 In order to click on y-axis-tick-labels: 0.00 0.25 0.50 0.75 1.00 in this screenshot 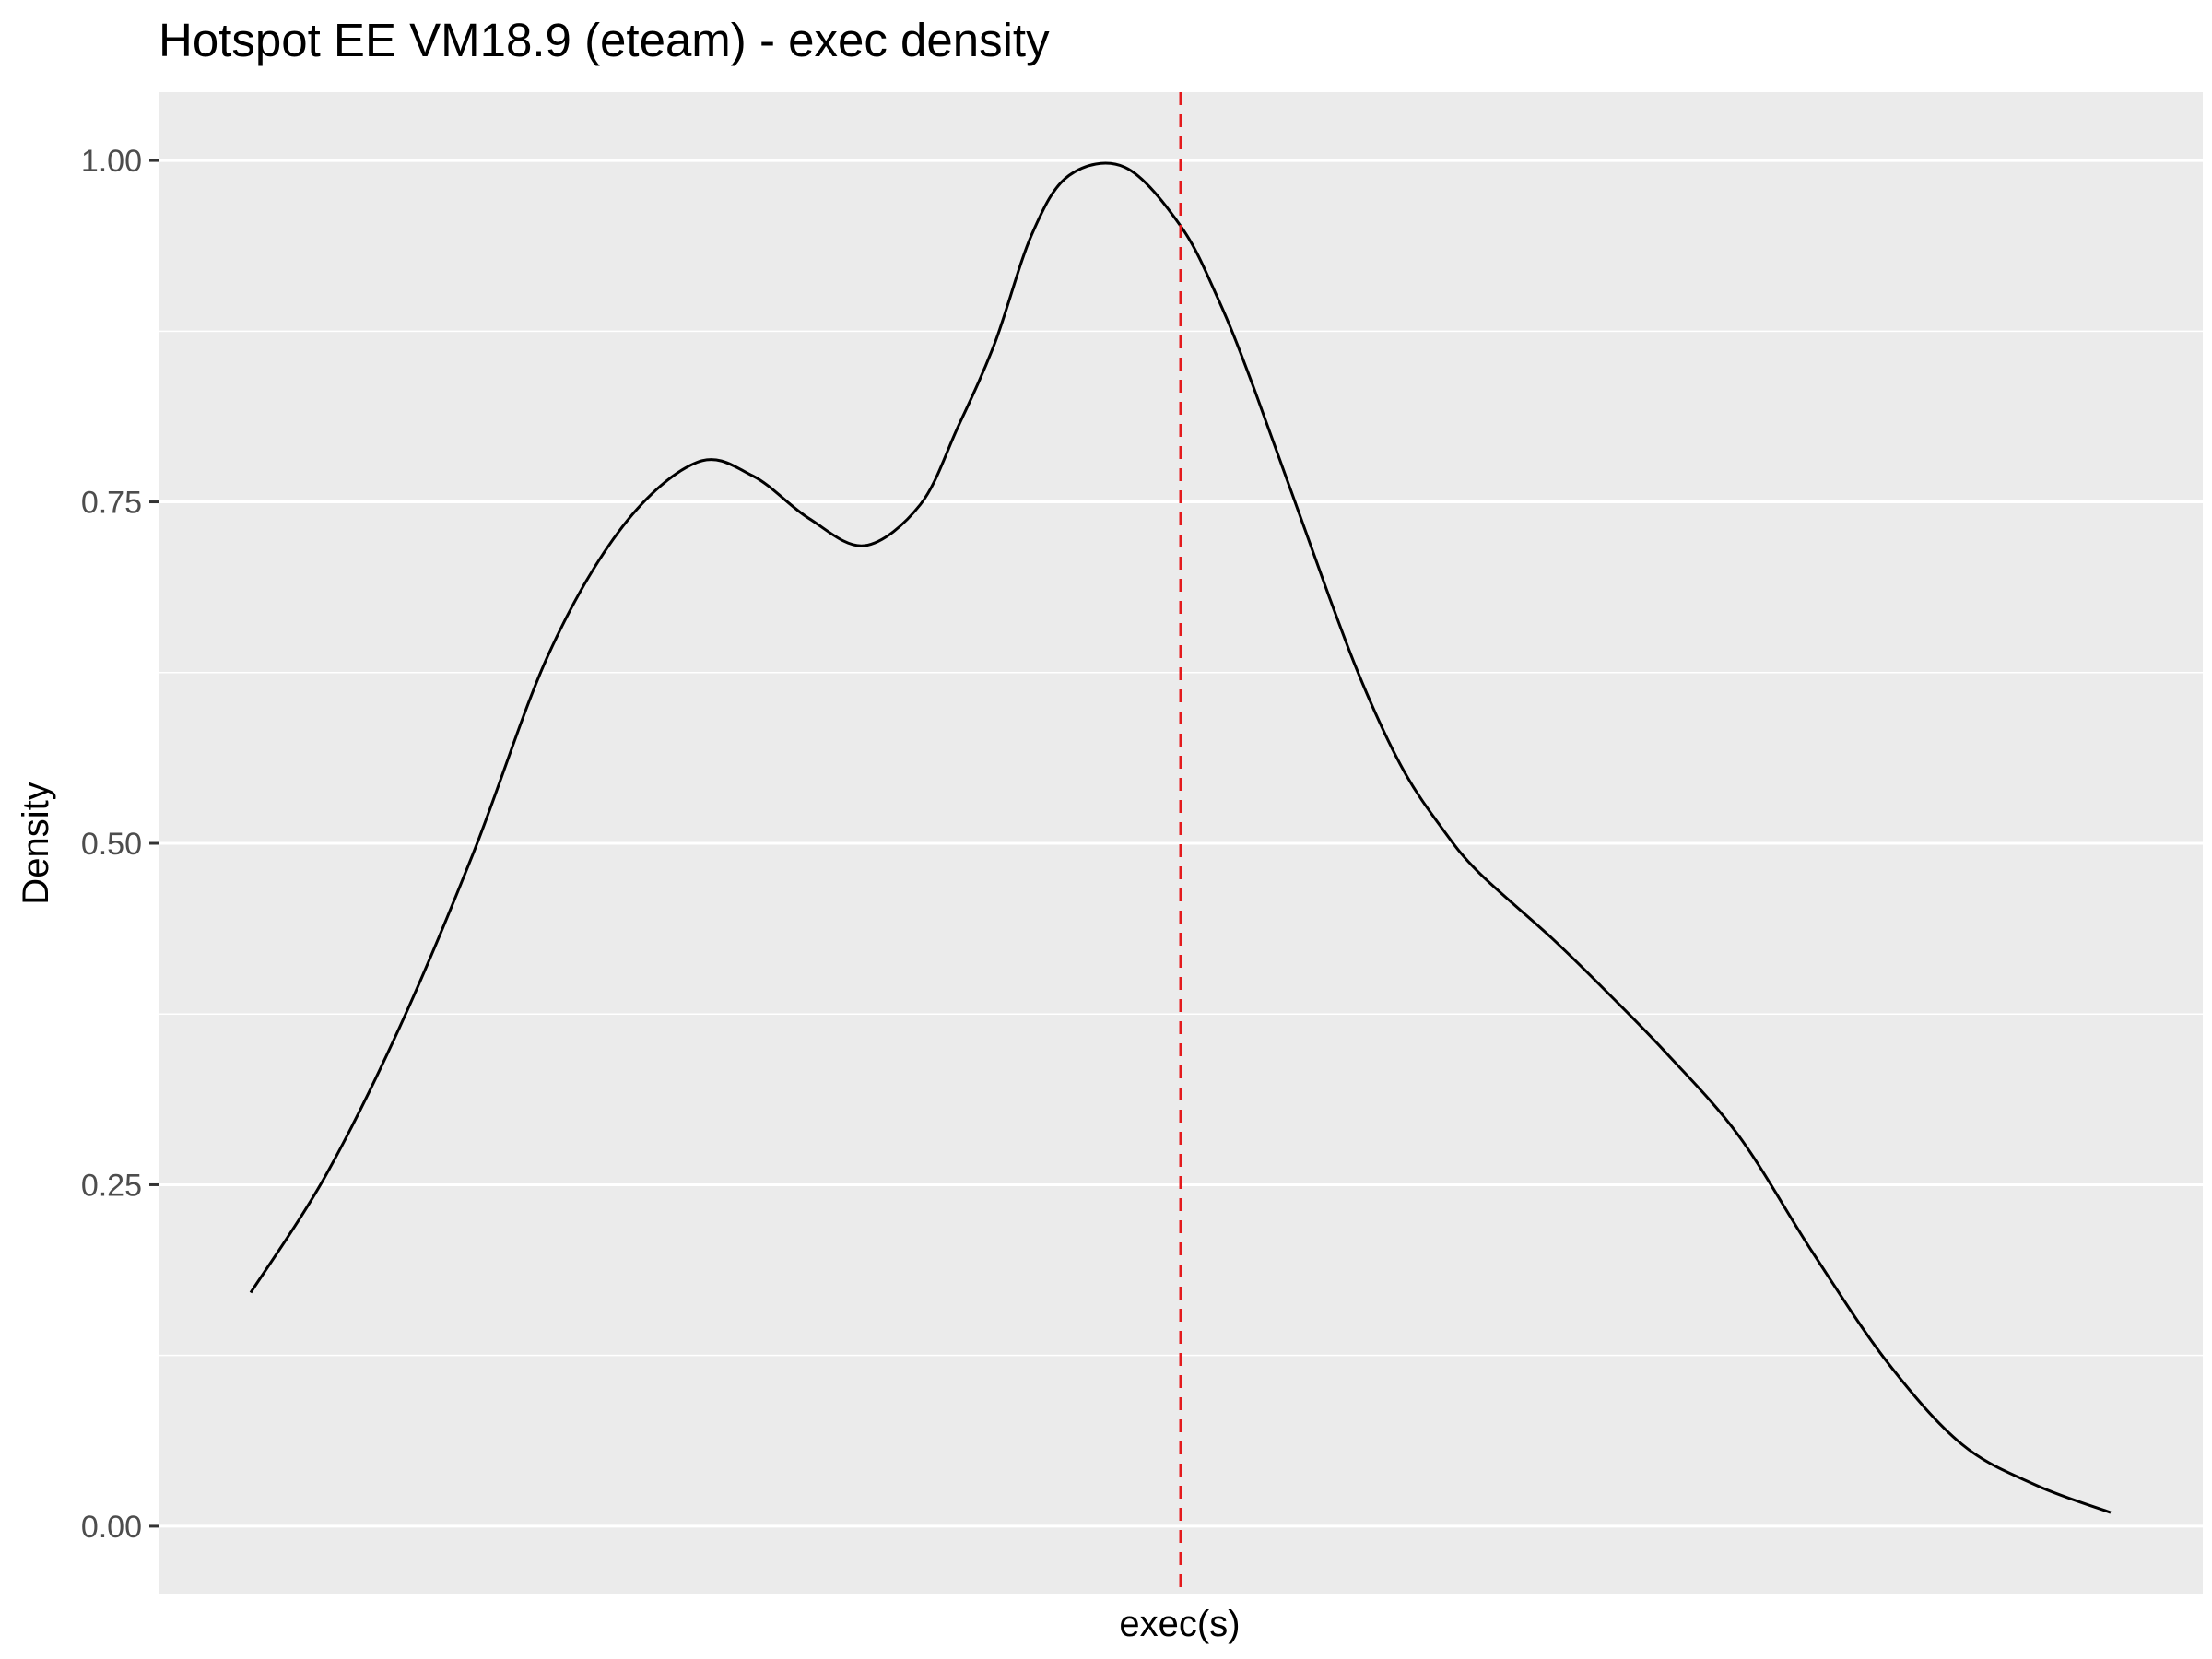, I will do `click(111, 844)`.